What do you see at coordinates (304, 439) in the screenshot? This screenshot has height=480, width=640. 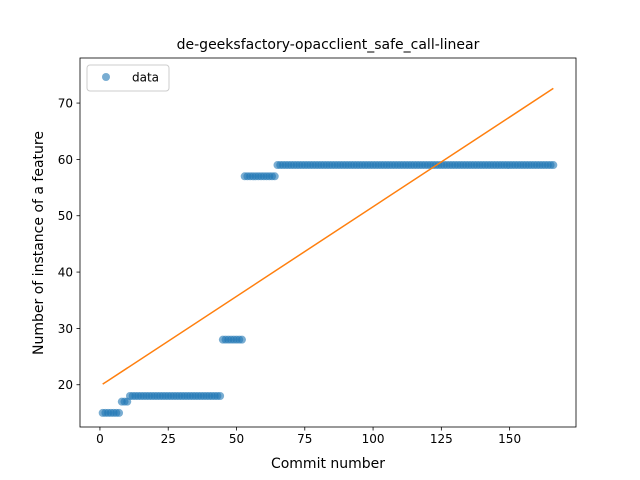 I see `x-tick-label: 75` at bounding box center [304, 439].